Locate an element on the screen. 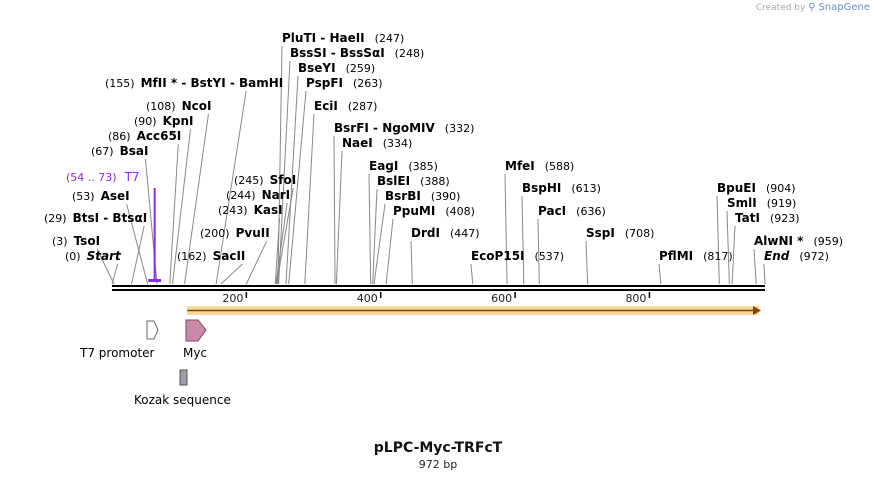 This screenshot has width=876, height=481. enzyme-alwni: AlwNI * (959) is located at coordinates (798, 241).